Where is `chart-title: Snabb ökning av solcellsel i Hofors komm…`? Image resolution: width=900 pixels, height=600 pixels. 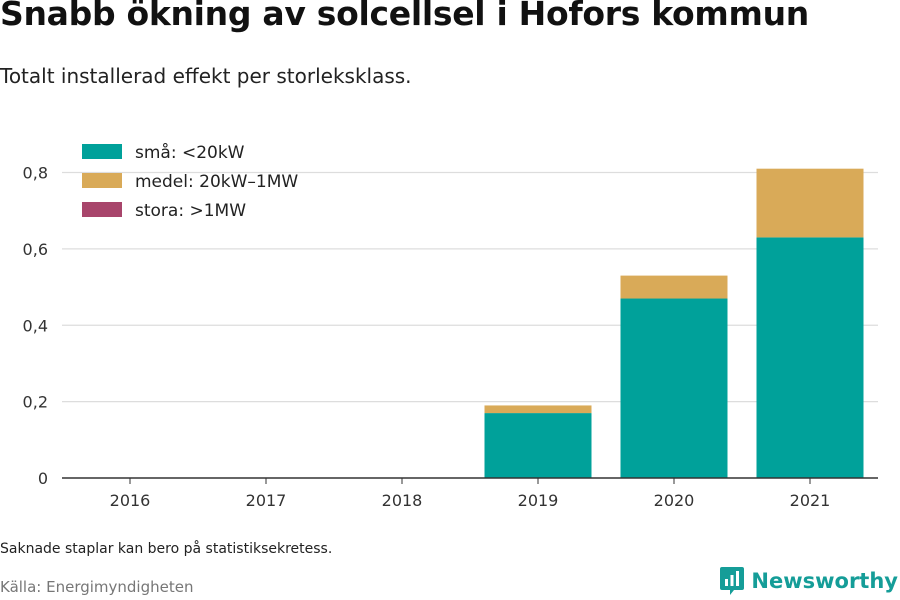
chart-title: Snabb ökning av solcellsel i Hofors komm… is located at coordinates (404, 16).